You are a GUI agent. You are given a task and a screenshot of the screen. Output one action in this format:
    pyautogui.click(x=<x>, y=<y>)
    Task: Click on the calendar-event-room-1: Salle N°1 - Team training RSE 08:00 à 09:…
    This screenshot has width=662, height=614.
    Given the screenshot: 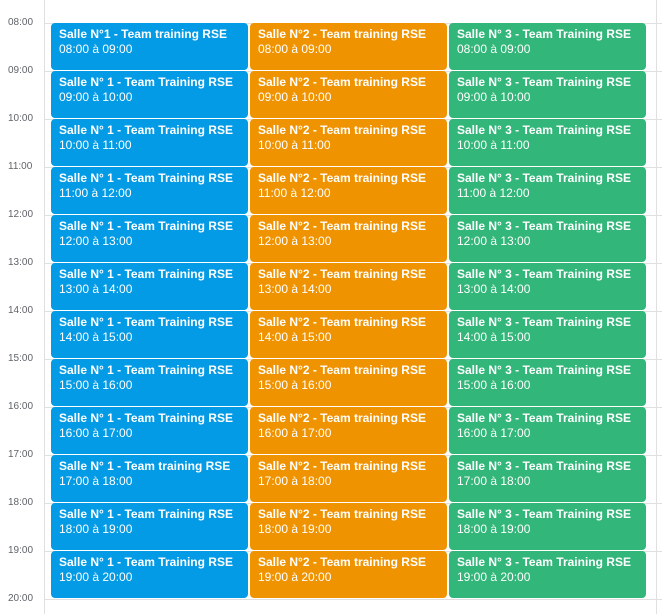 What is the action you would take?
    pyautogui.click(x=149, y=46)
    